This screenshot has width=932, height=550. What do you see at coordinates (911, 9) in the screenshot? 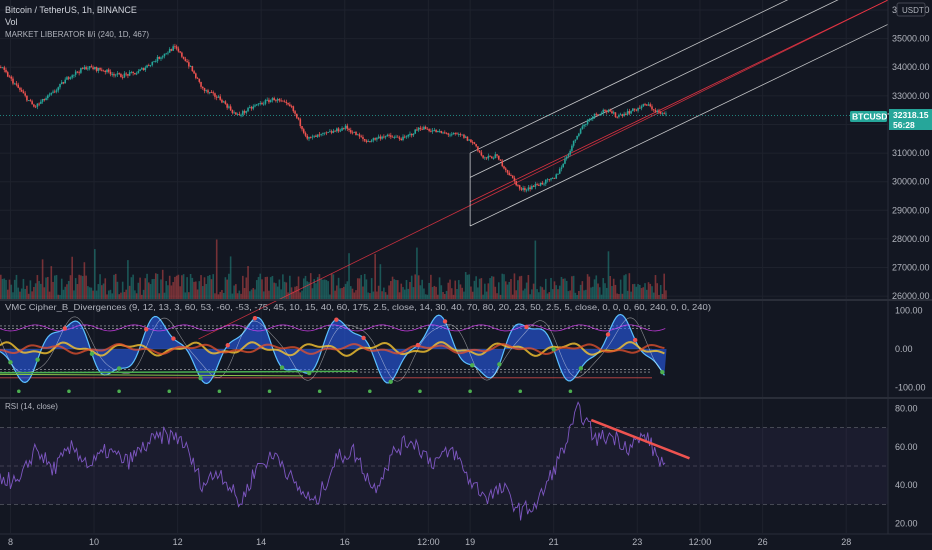
I see `currency-button` at bounding box center [911, 9].